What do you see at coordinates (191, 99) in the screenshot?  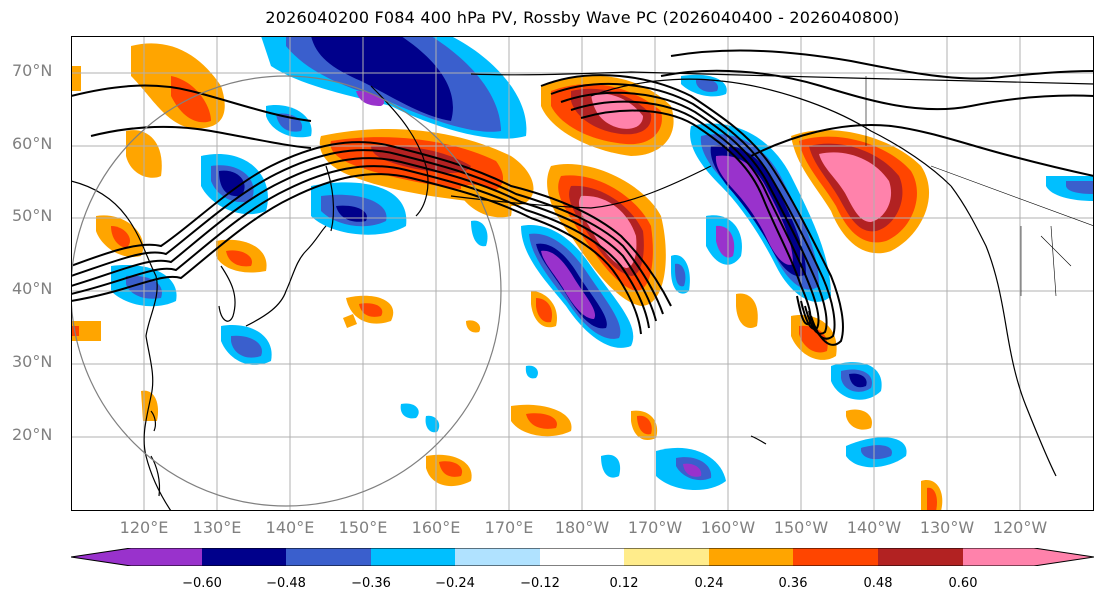 I see `field-red-siberia` at bounding box center [191, 99].